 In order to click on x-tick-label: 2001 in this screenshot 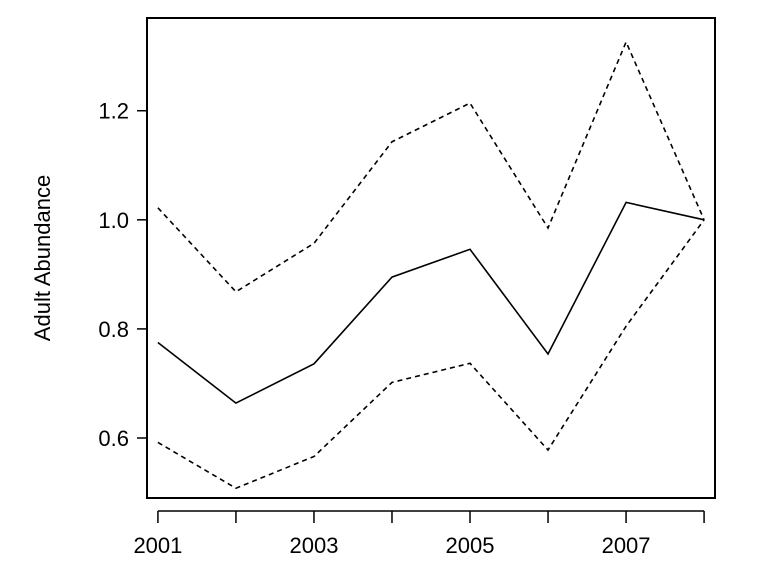, I will do `click(157, 545)`.